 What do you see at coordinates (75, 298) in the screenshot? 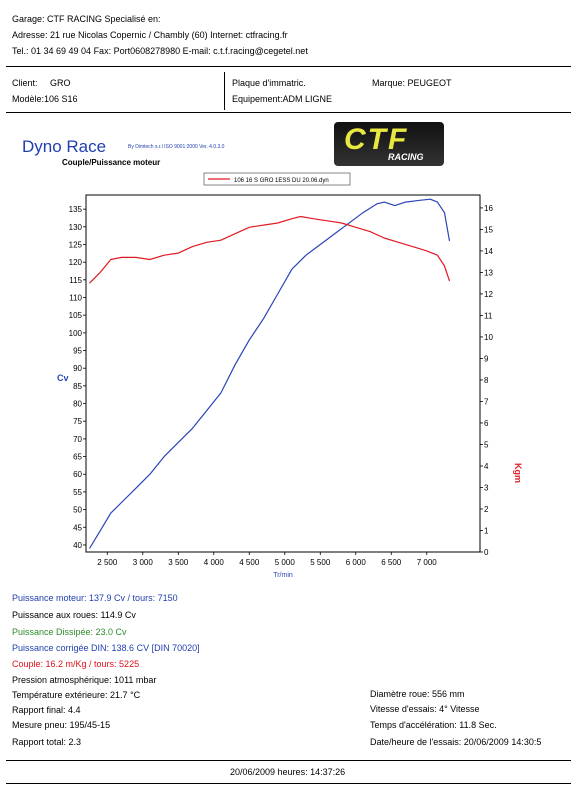
I see `y-tick-label-left: 110` at bounding box center [75, 298].